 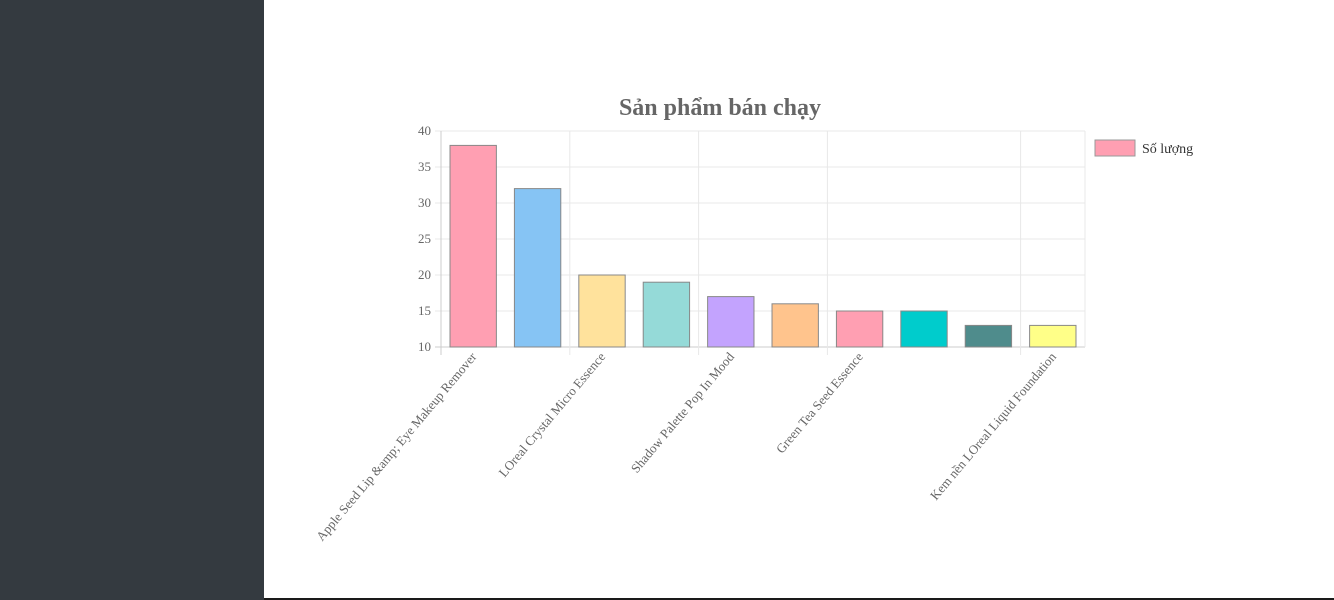 I want to click on y-tick-label: 20, so click(x=424, y=274).